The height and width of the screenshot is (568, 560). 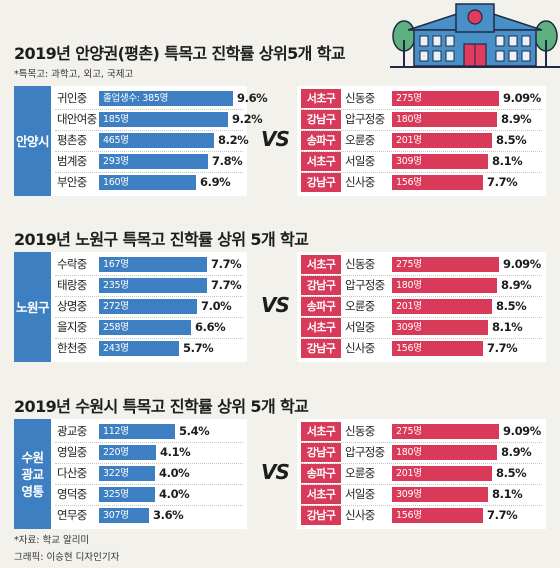 I want to click on bar-row: 범계중 293명 7.8%, so click(x=149, y=161).